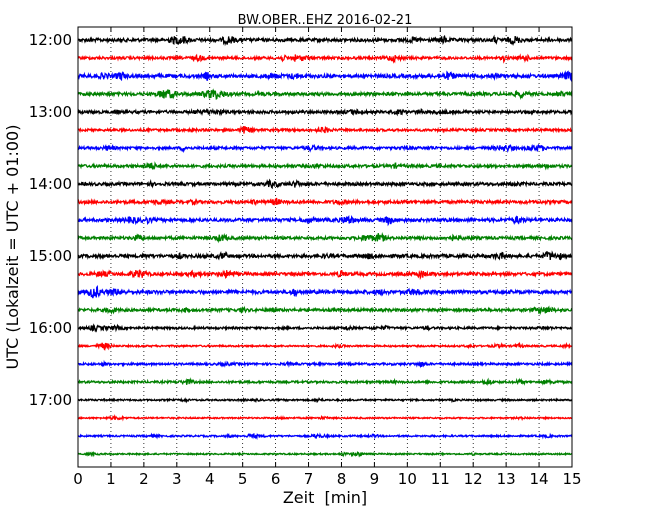 This screenshot has width=650, height=520. What do you see at coordinates (327, 479) in the screenshot?
I see `x-tick-labels: 0 1 2 3 4 5 6 7 8 9 10 11 12 13 14 15` at bounding box center [327, 479].